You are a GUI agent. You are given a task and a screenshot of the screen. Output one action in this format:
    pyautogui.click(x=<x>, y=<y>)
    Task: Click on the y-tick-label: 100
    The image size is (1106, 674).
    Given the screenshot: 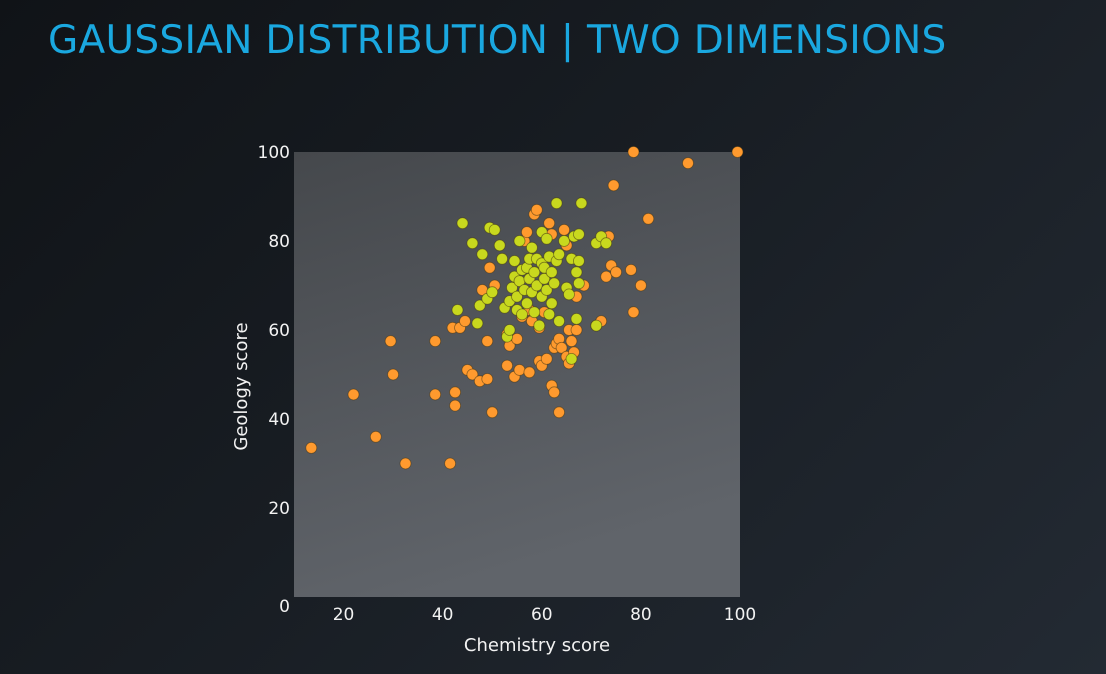 What is the action you would take?
    pyautogui.click(x=274, y=153)
    